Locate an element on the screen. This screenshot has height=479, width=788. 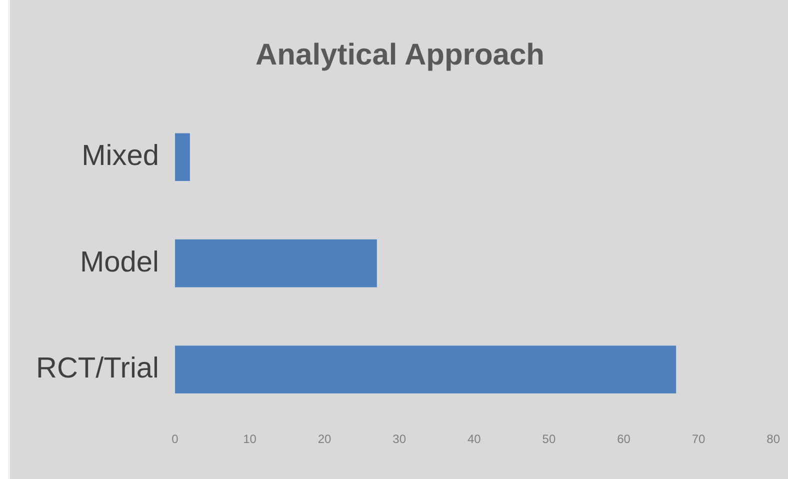
x-tick-label: 60 is located at coordinates (624, 439).